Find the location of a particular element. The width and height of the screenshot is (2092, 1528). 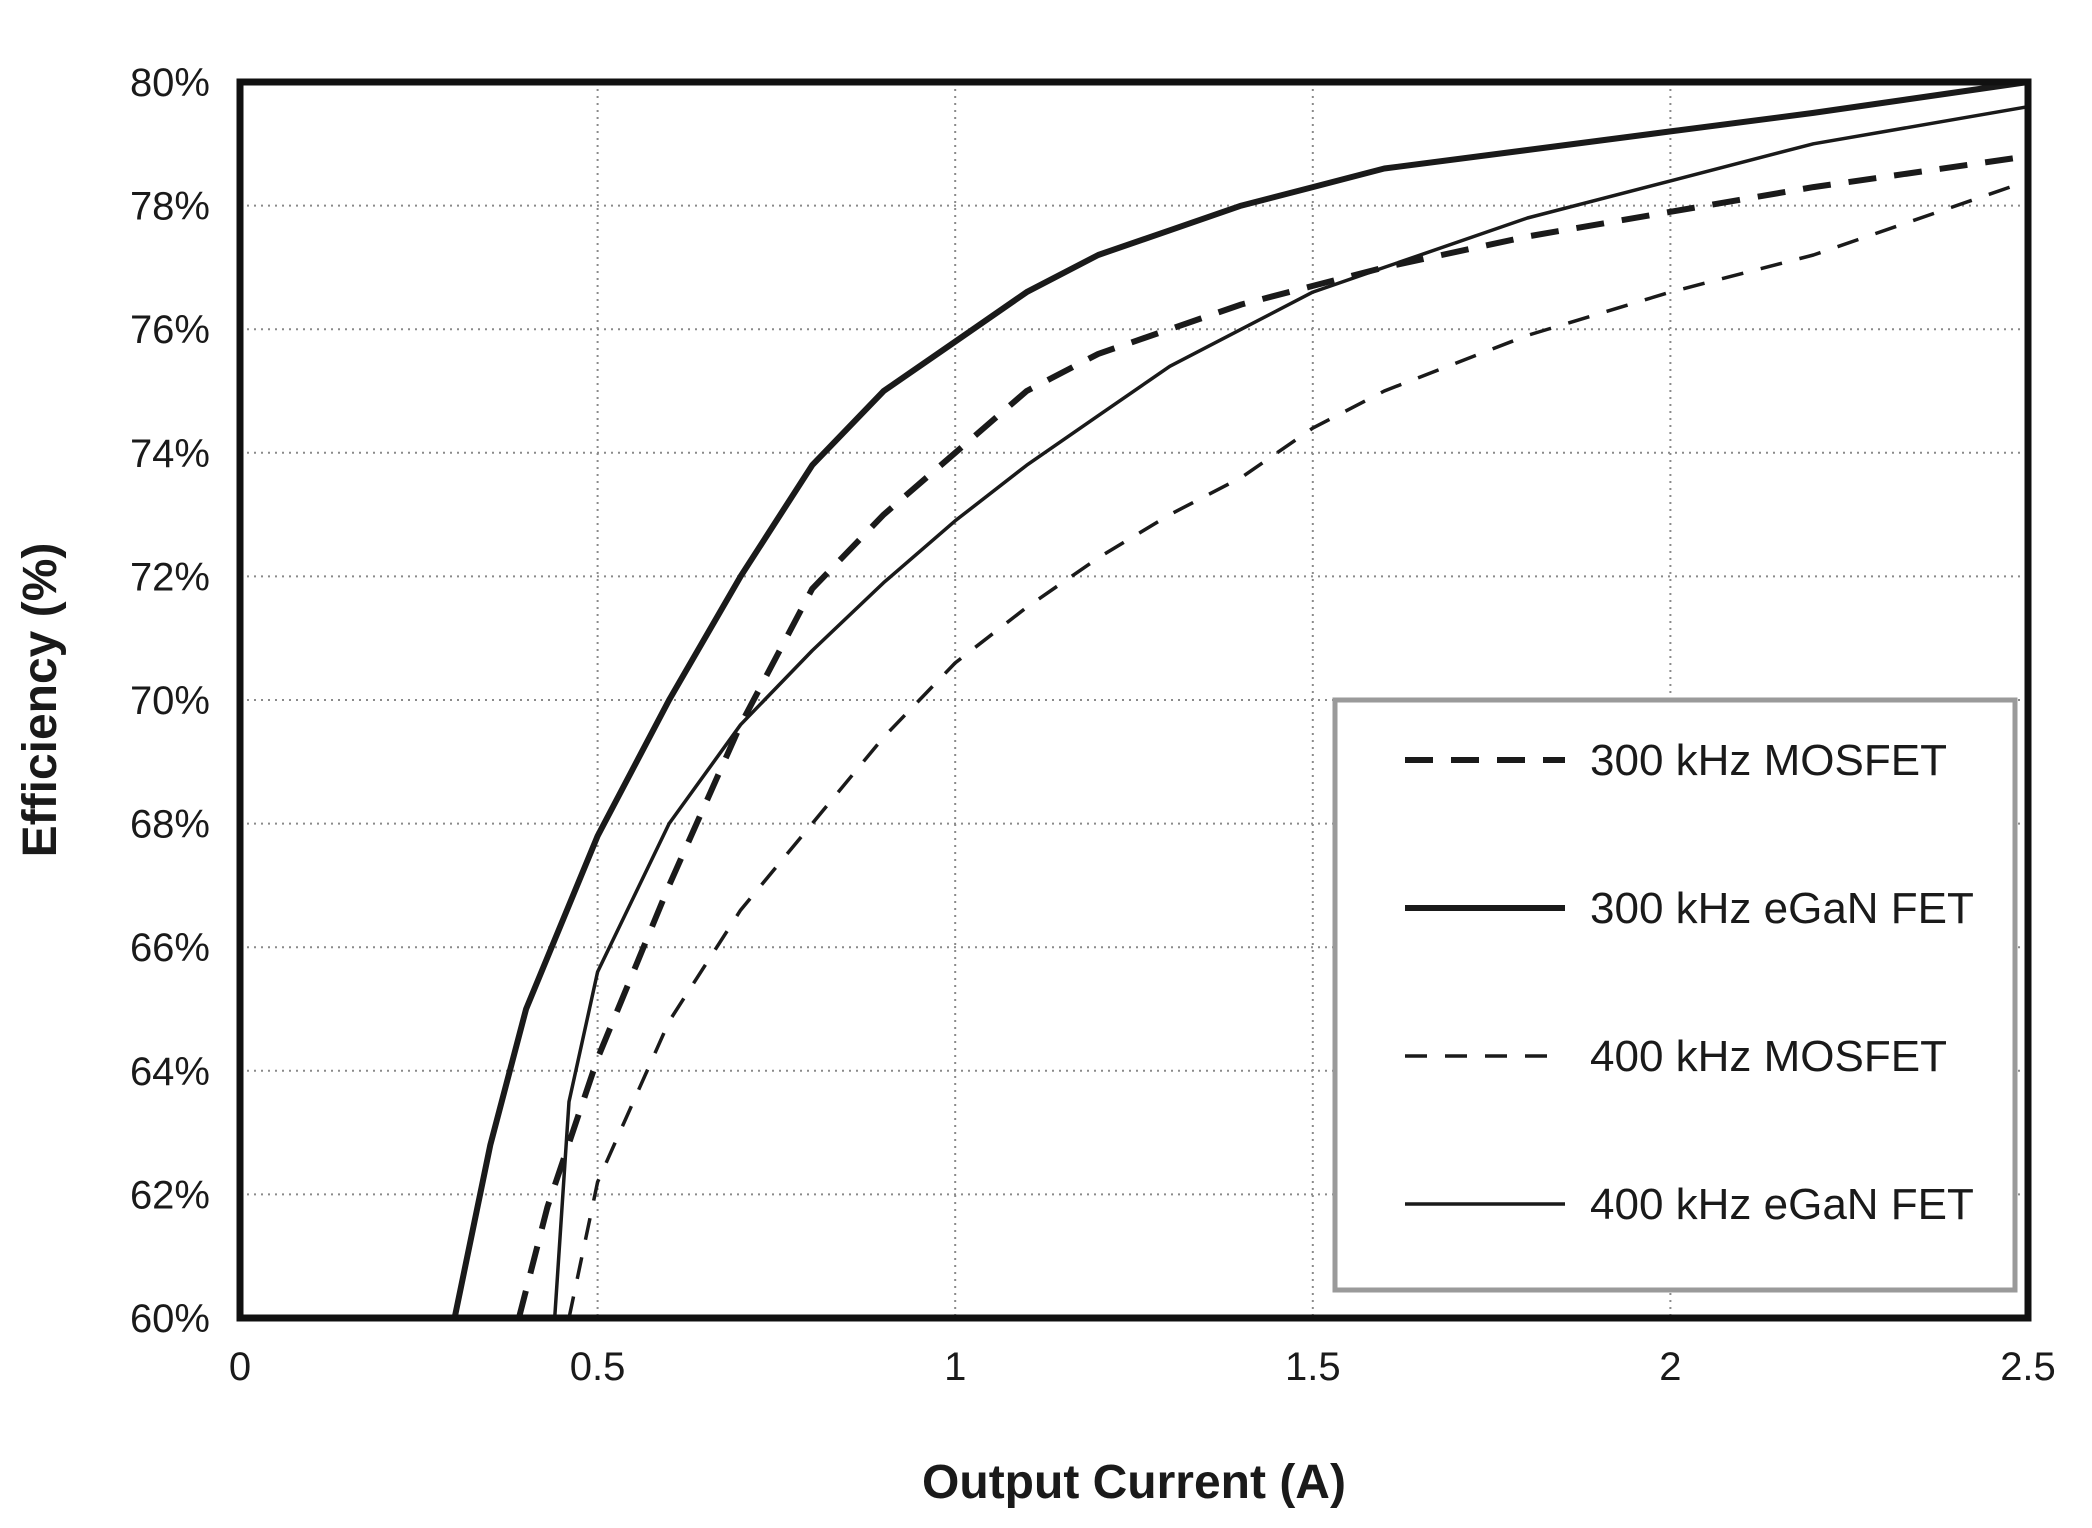

x-tick-label: 1.5 is located at coordinates (1313, 1367).